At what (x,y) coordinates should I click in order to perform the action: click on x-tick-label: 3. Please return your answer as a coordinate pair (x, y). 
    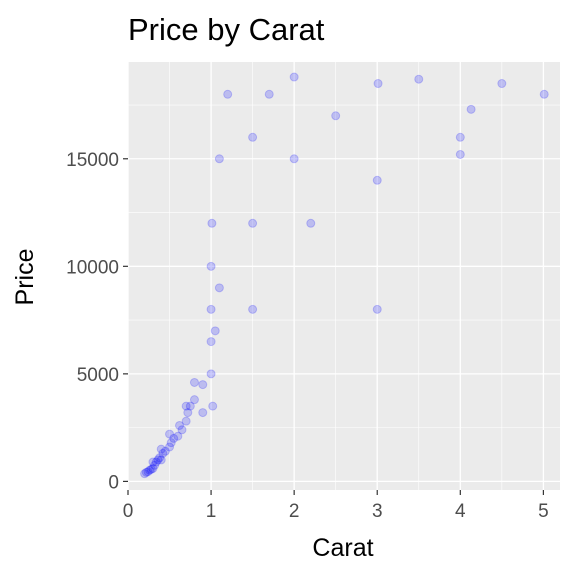
    Looking at the image, I should click on (377, 511).